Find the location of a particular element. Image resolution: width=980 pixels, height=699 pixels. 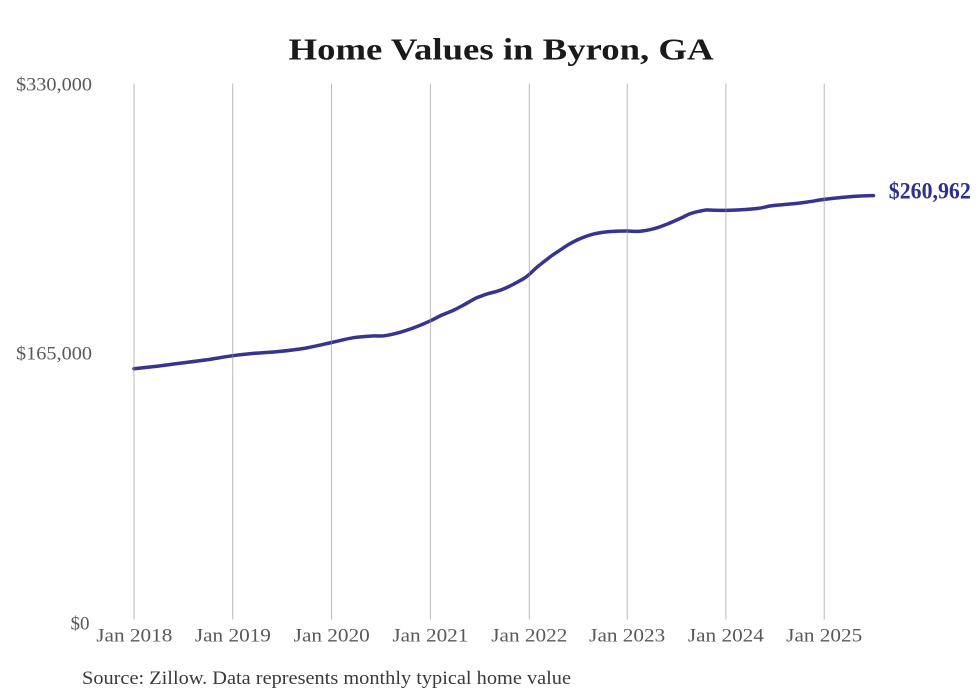

svg-text: Jan 2020 is located at coordinates (332, 636).